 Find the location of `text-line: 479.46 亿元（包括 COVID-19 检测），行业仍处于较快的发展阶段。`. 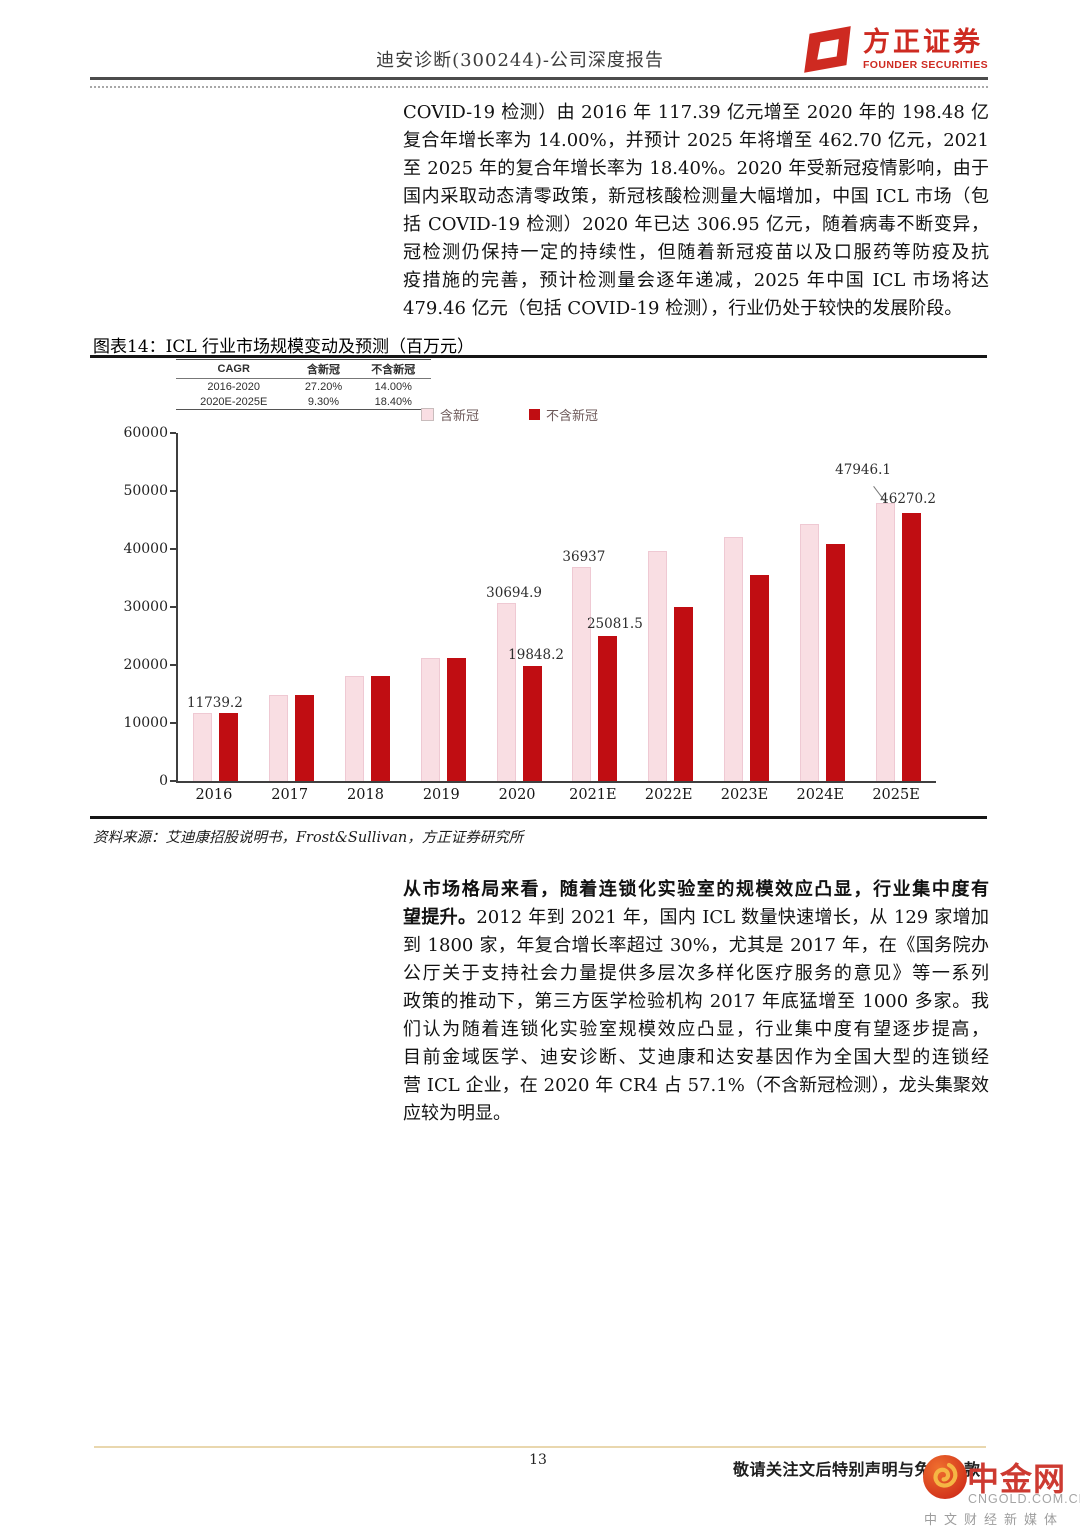

text-line: 479.46 亿元（包括 COVID-19 检测），行业仍处于较快的发展阶段。 is located at coordinates (683, 308).